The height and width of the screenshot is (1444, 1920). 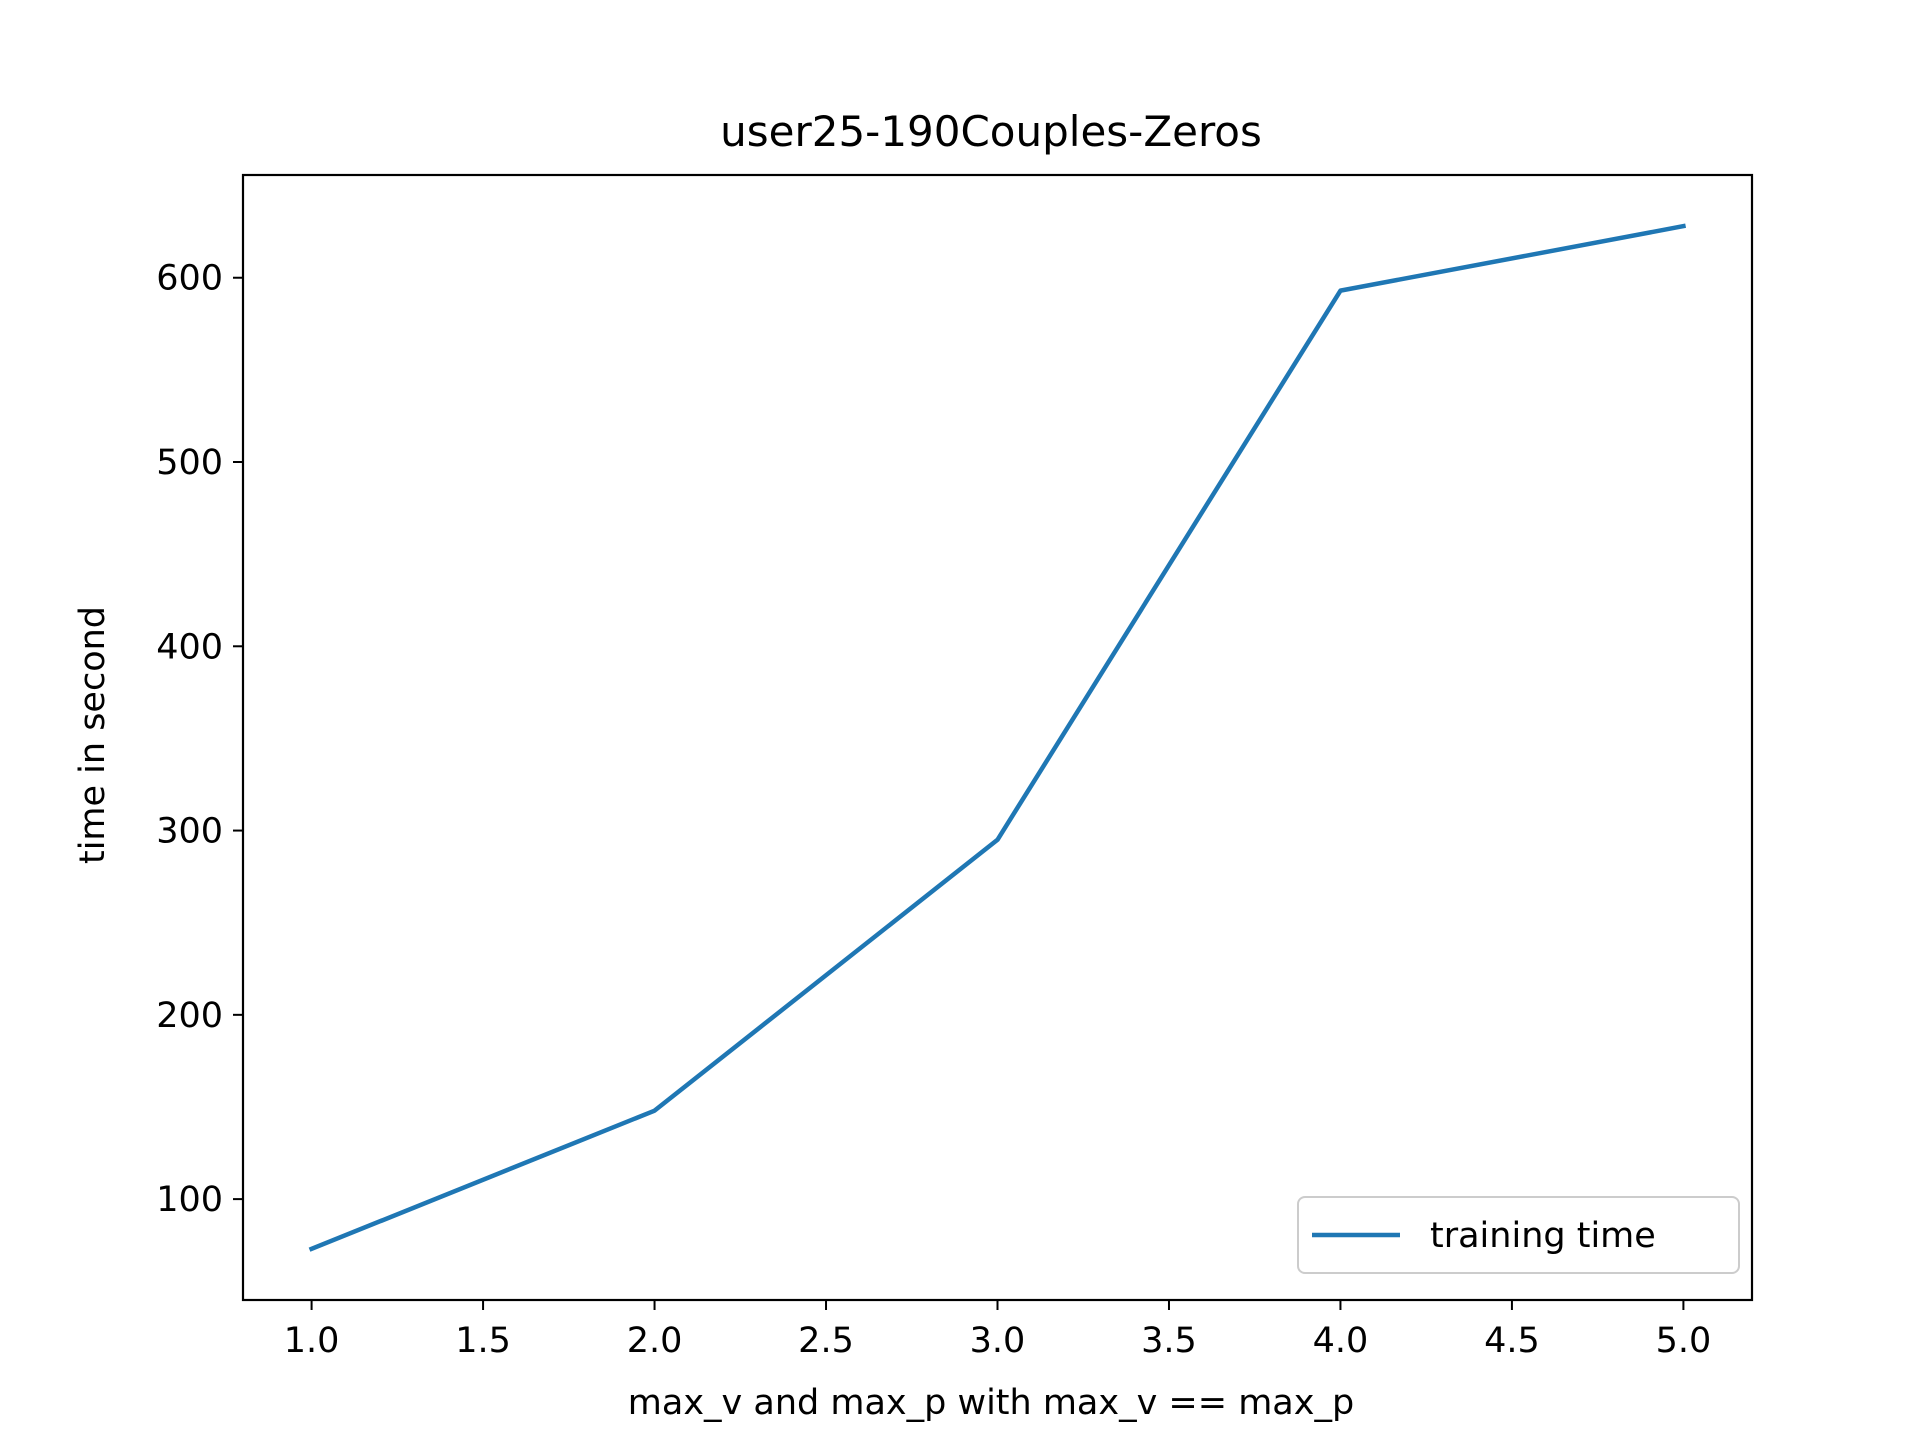 What do you see at coordinates (93, 735) in the screenshot?
I see `y-axis-label: time in second` at bounding box center [93, 735].